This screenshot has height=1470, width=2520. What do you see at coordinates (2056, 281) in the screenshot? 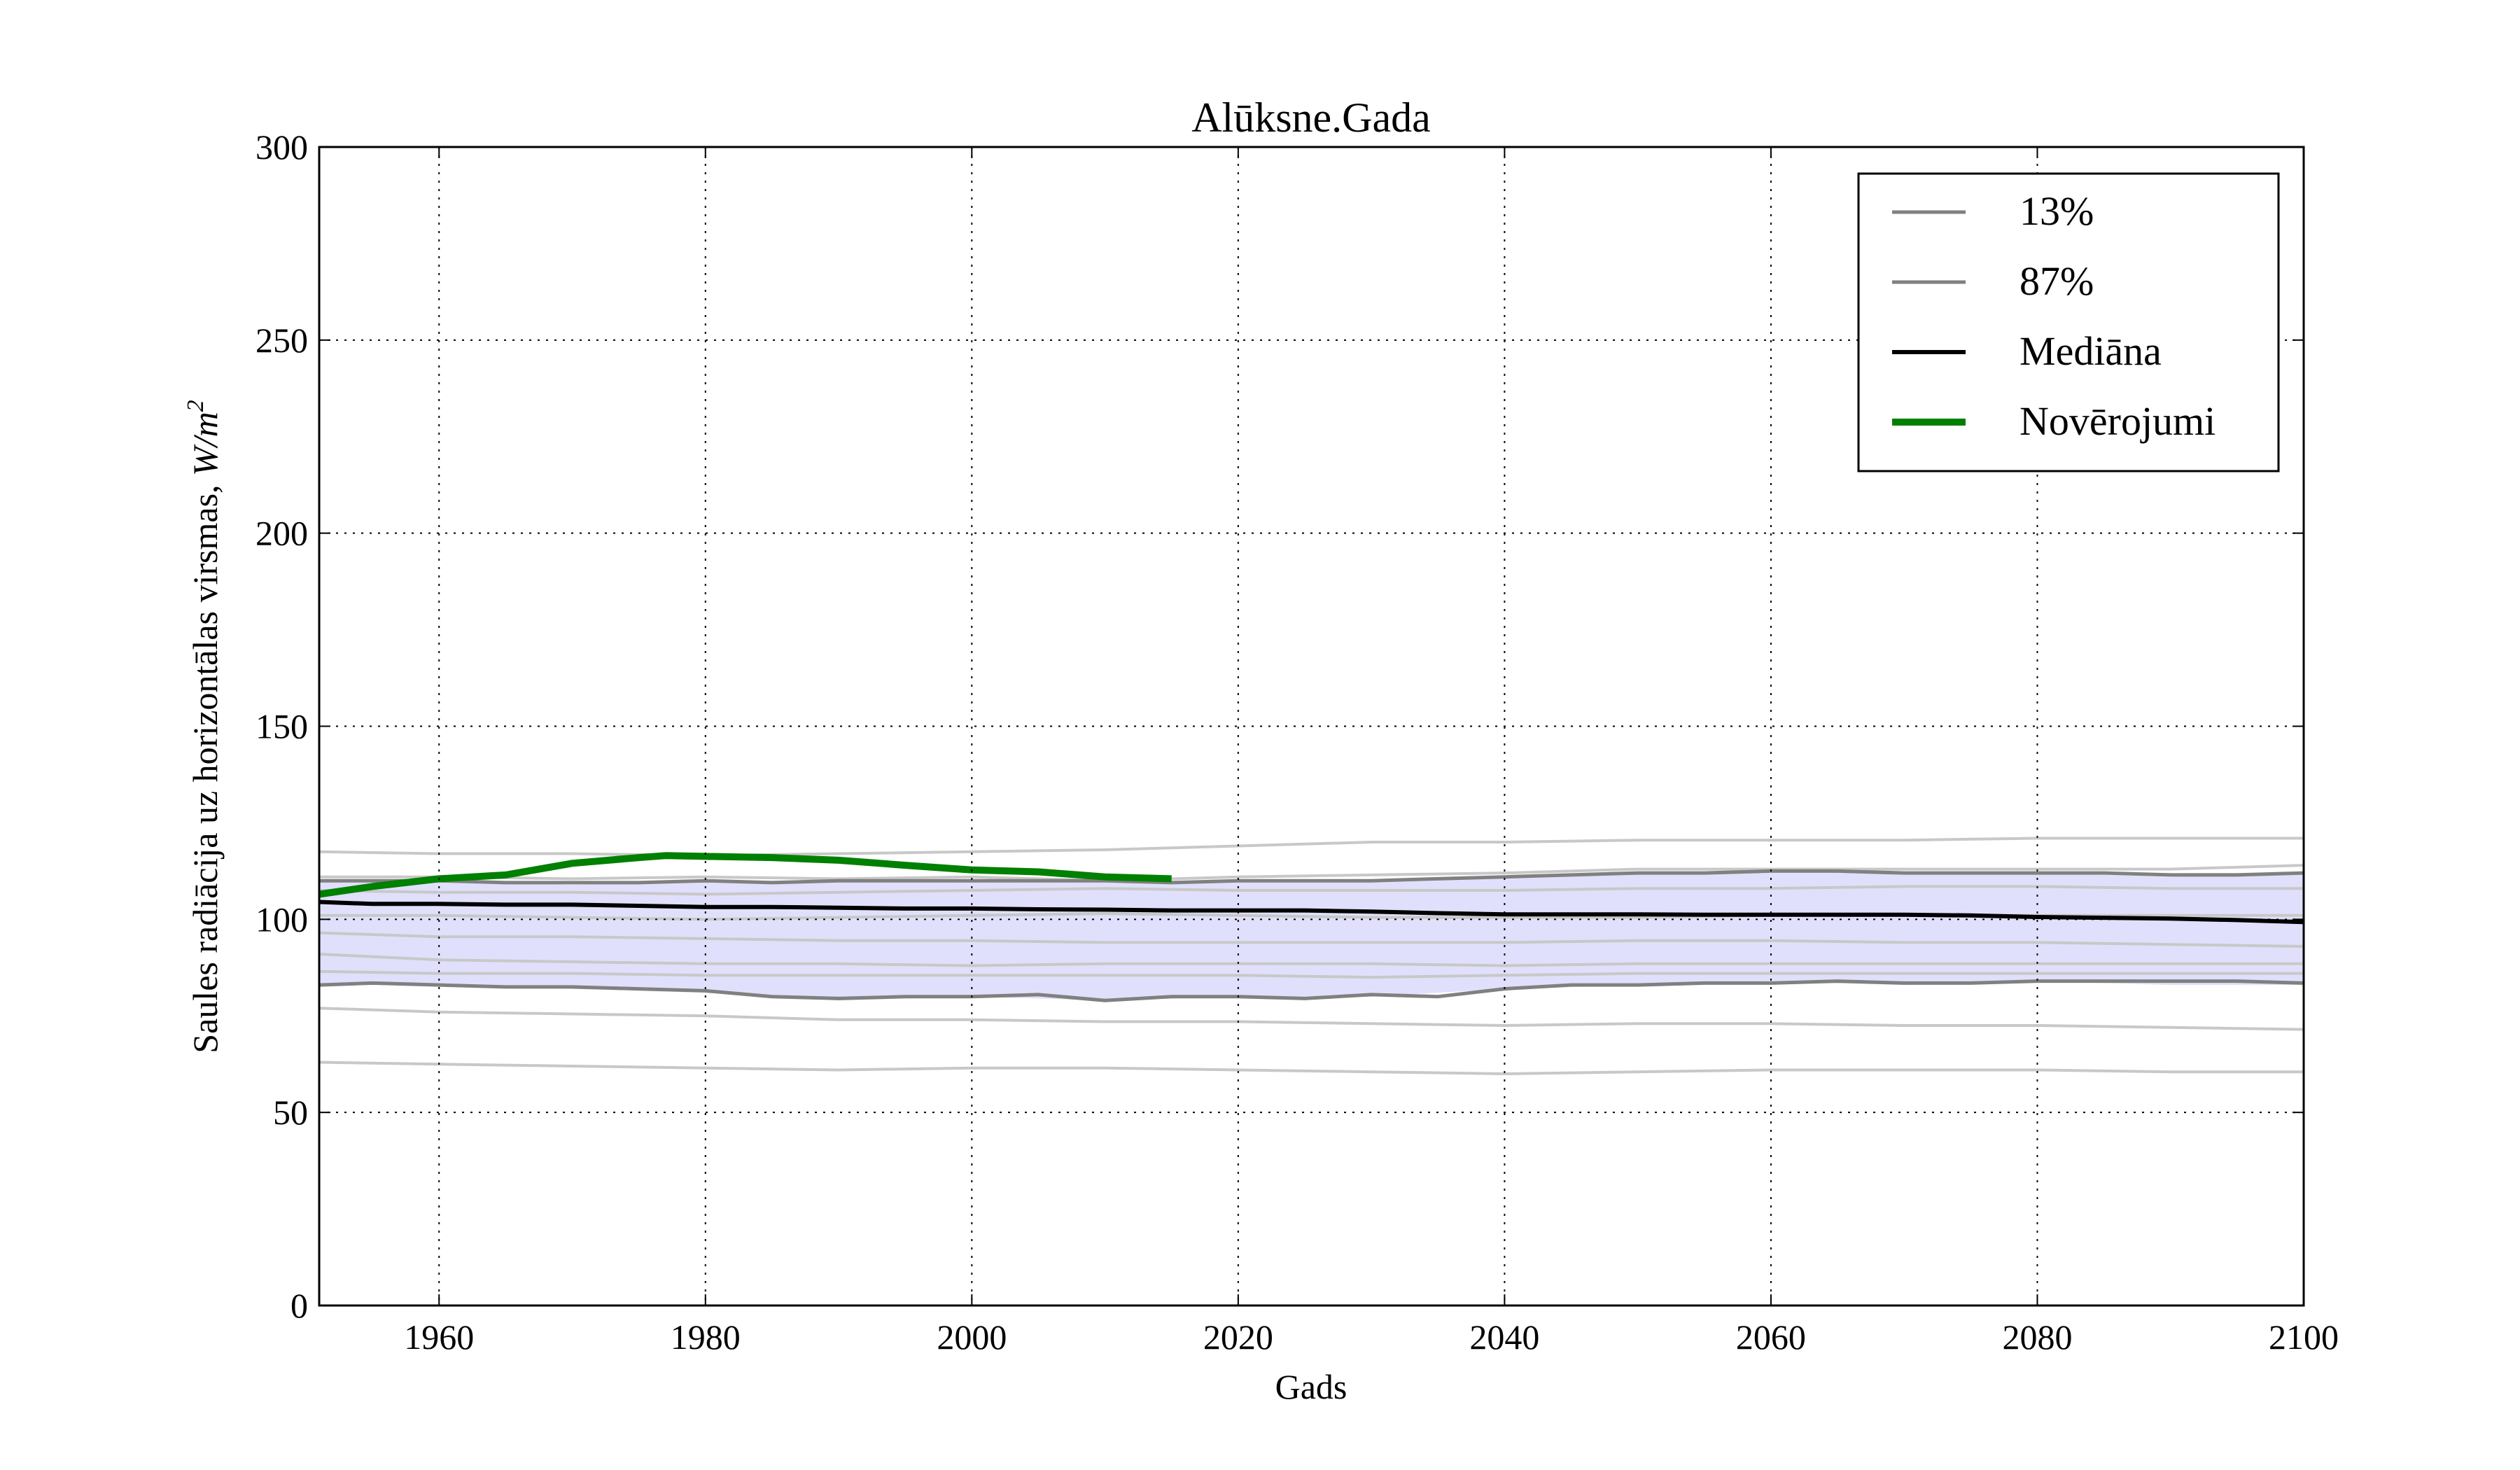
I see `legend-label: 87%` at bounding box center [2056, 281].